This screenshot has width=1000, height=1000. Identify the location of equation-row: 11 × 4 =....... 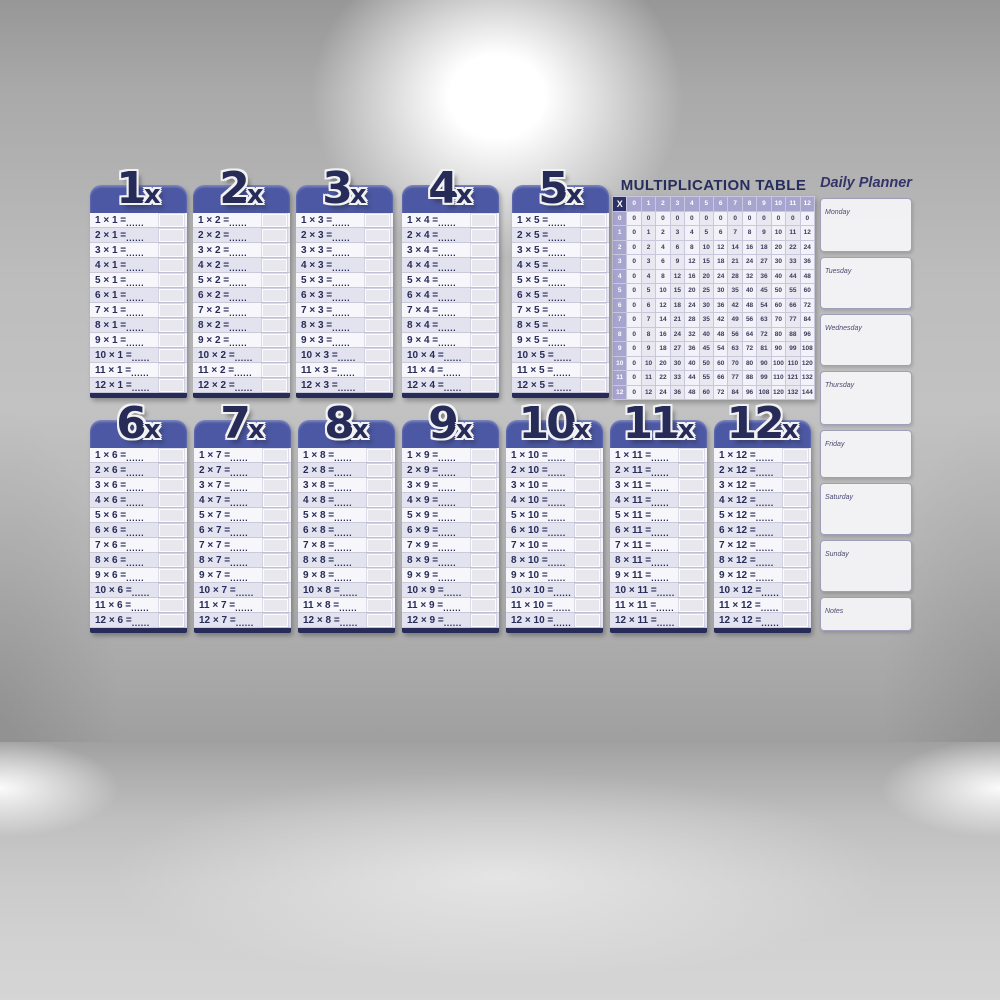
(450, 370).